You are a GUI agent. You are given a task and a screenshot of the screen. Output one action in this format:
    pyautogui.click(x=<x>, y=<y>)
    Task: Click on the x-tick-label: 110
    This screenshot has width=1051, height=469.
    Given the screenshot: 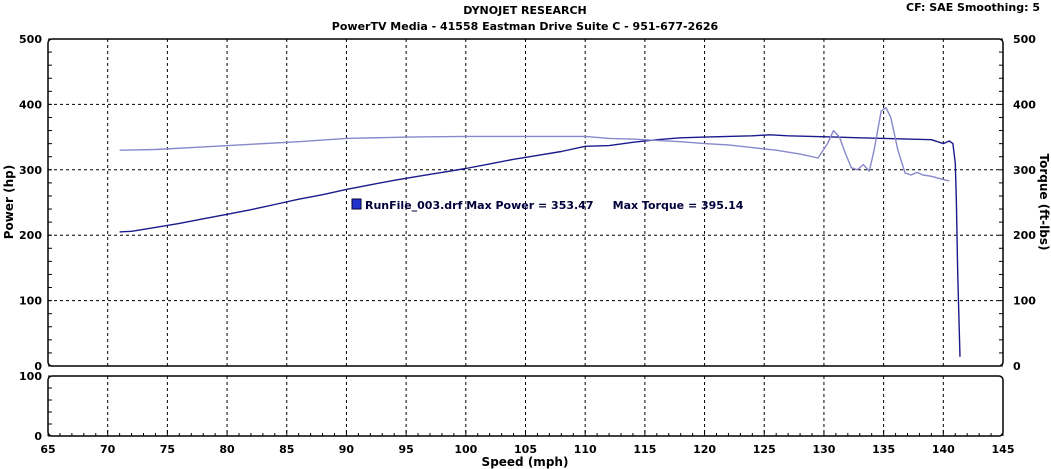 What is the action you would take?
    pyautogui.click(x=585, y=449)
    